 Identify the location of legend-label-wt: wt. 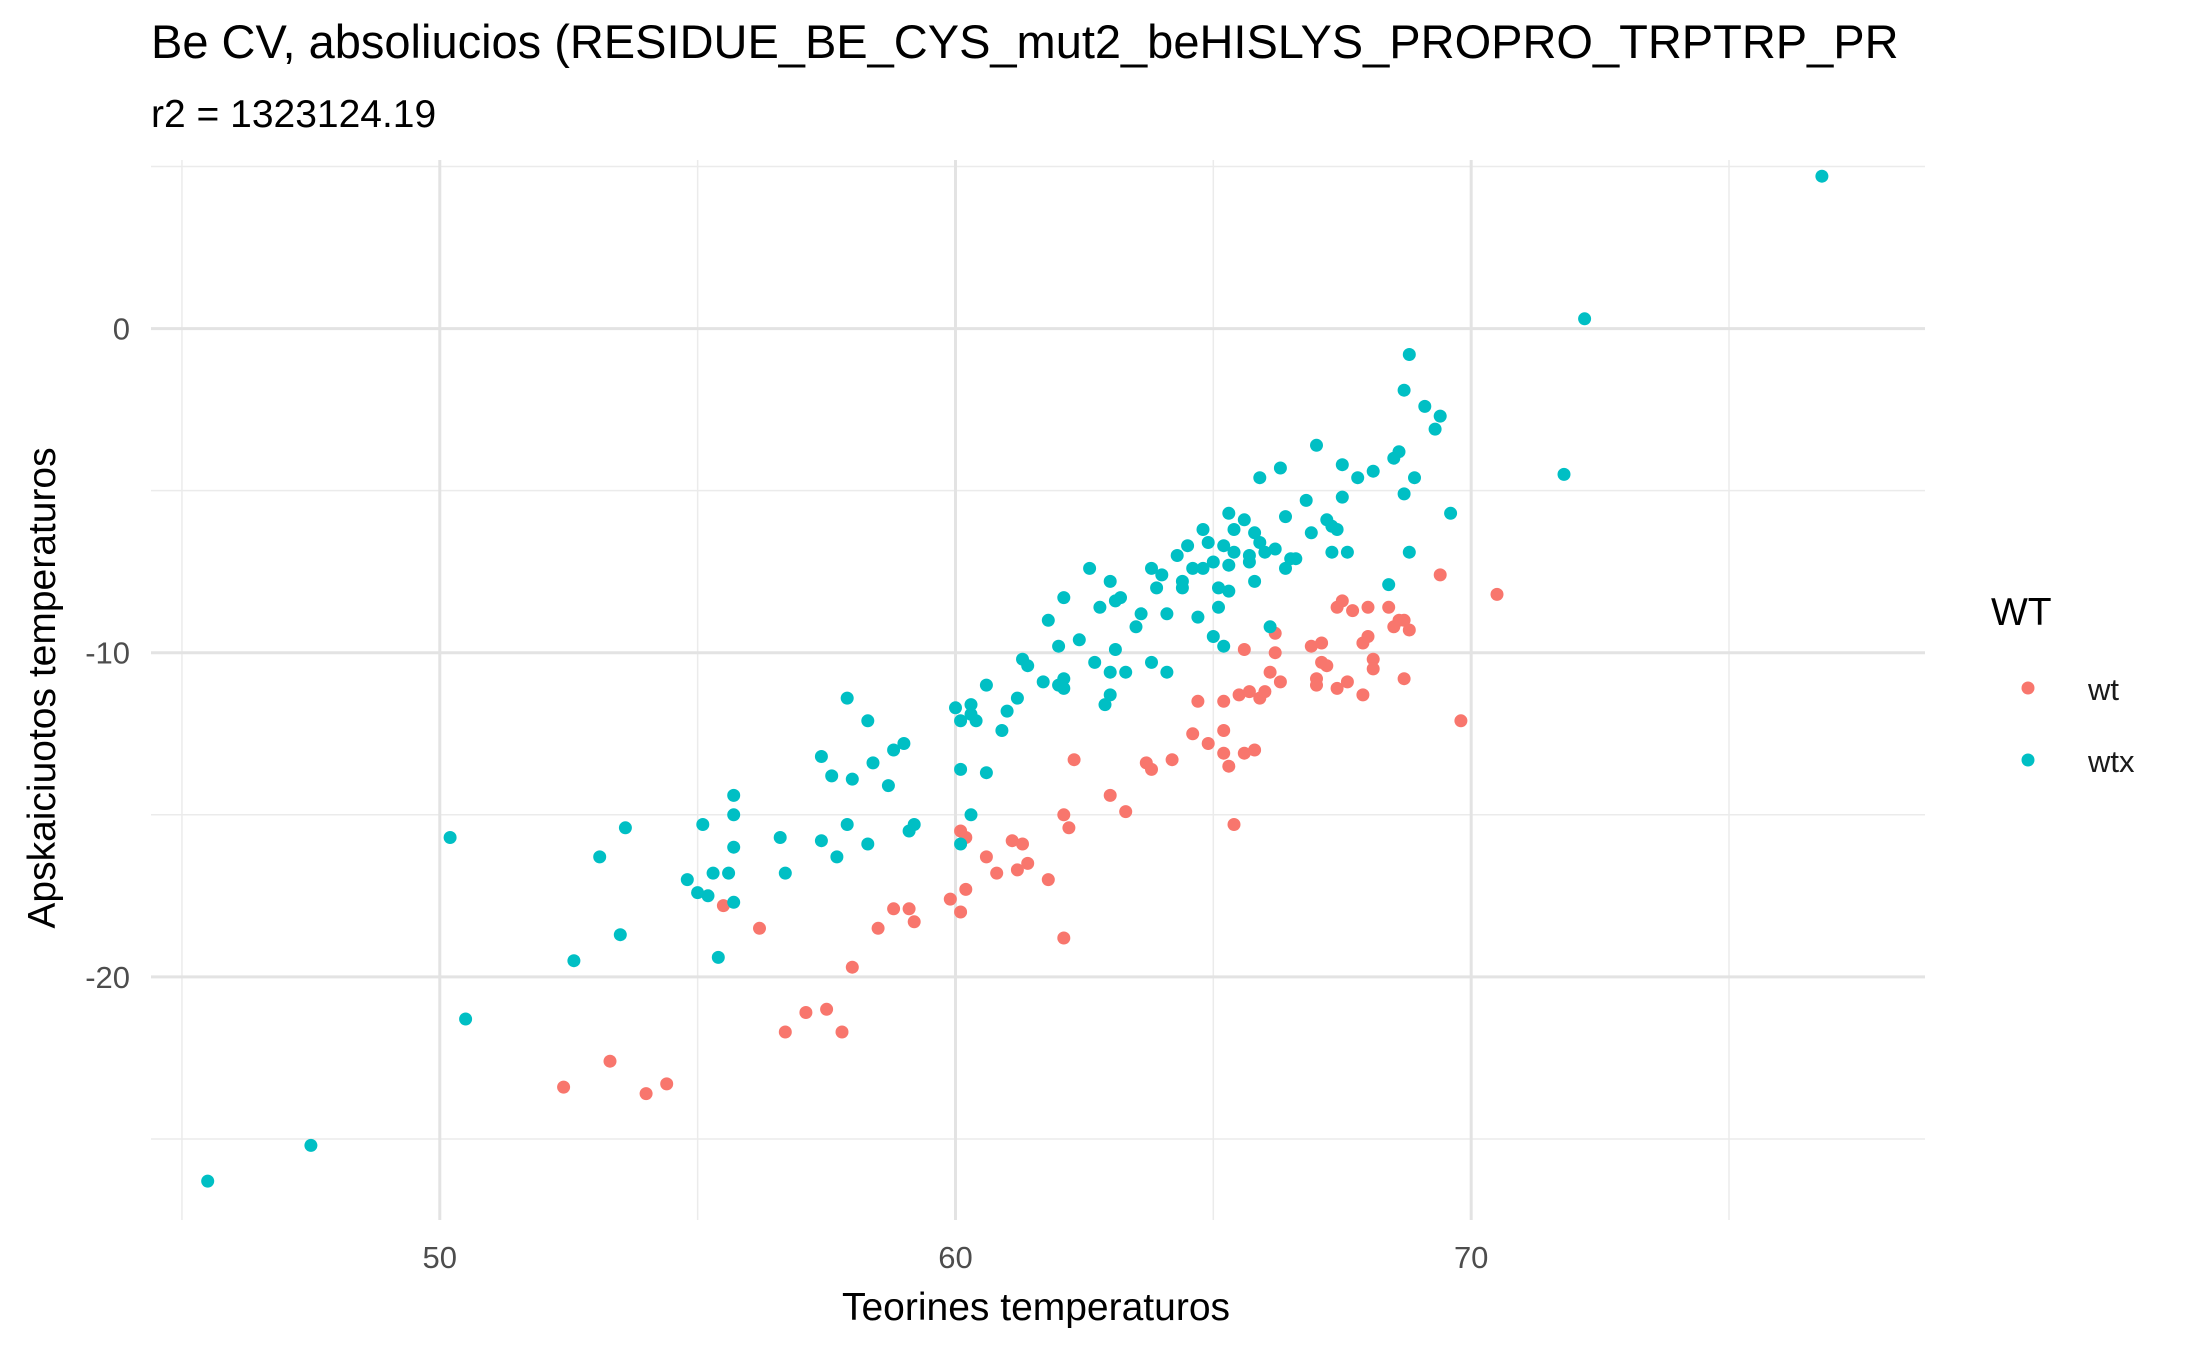
(2103, 689).